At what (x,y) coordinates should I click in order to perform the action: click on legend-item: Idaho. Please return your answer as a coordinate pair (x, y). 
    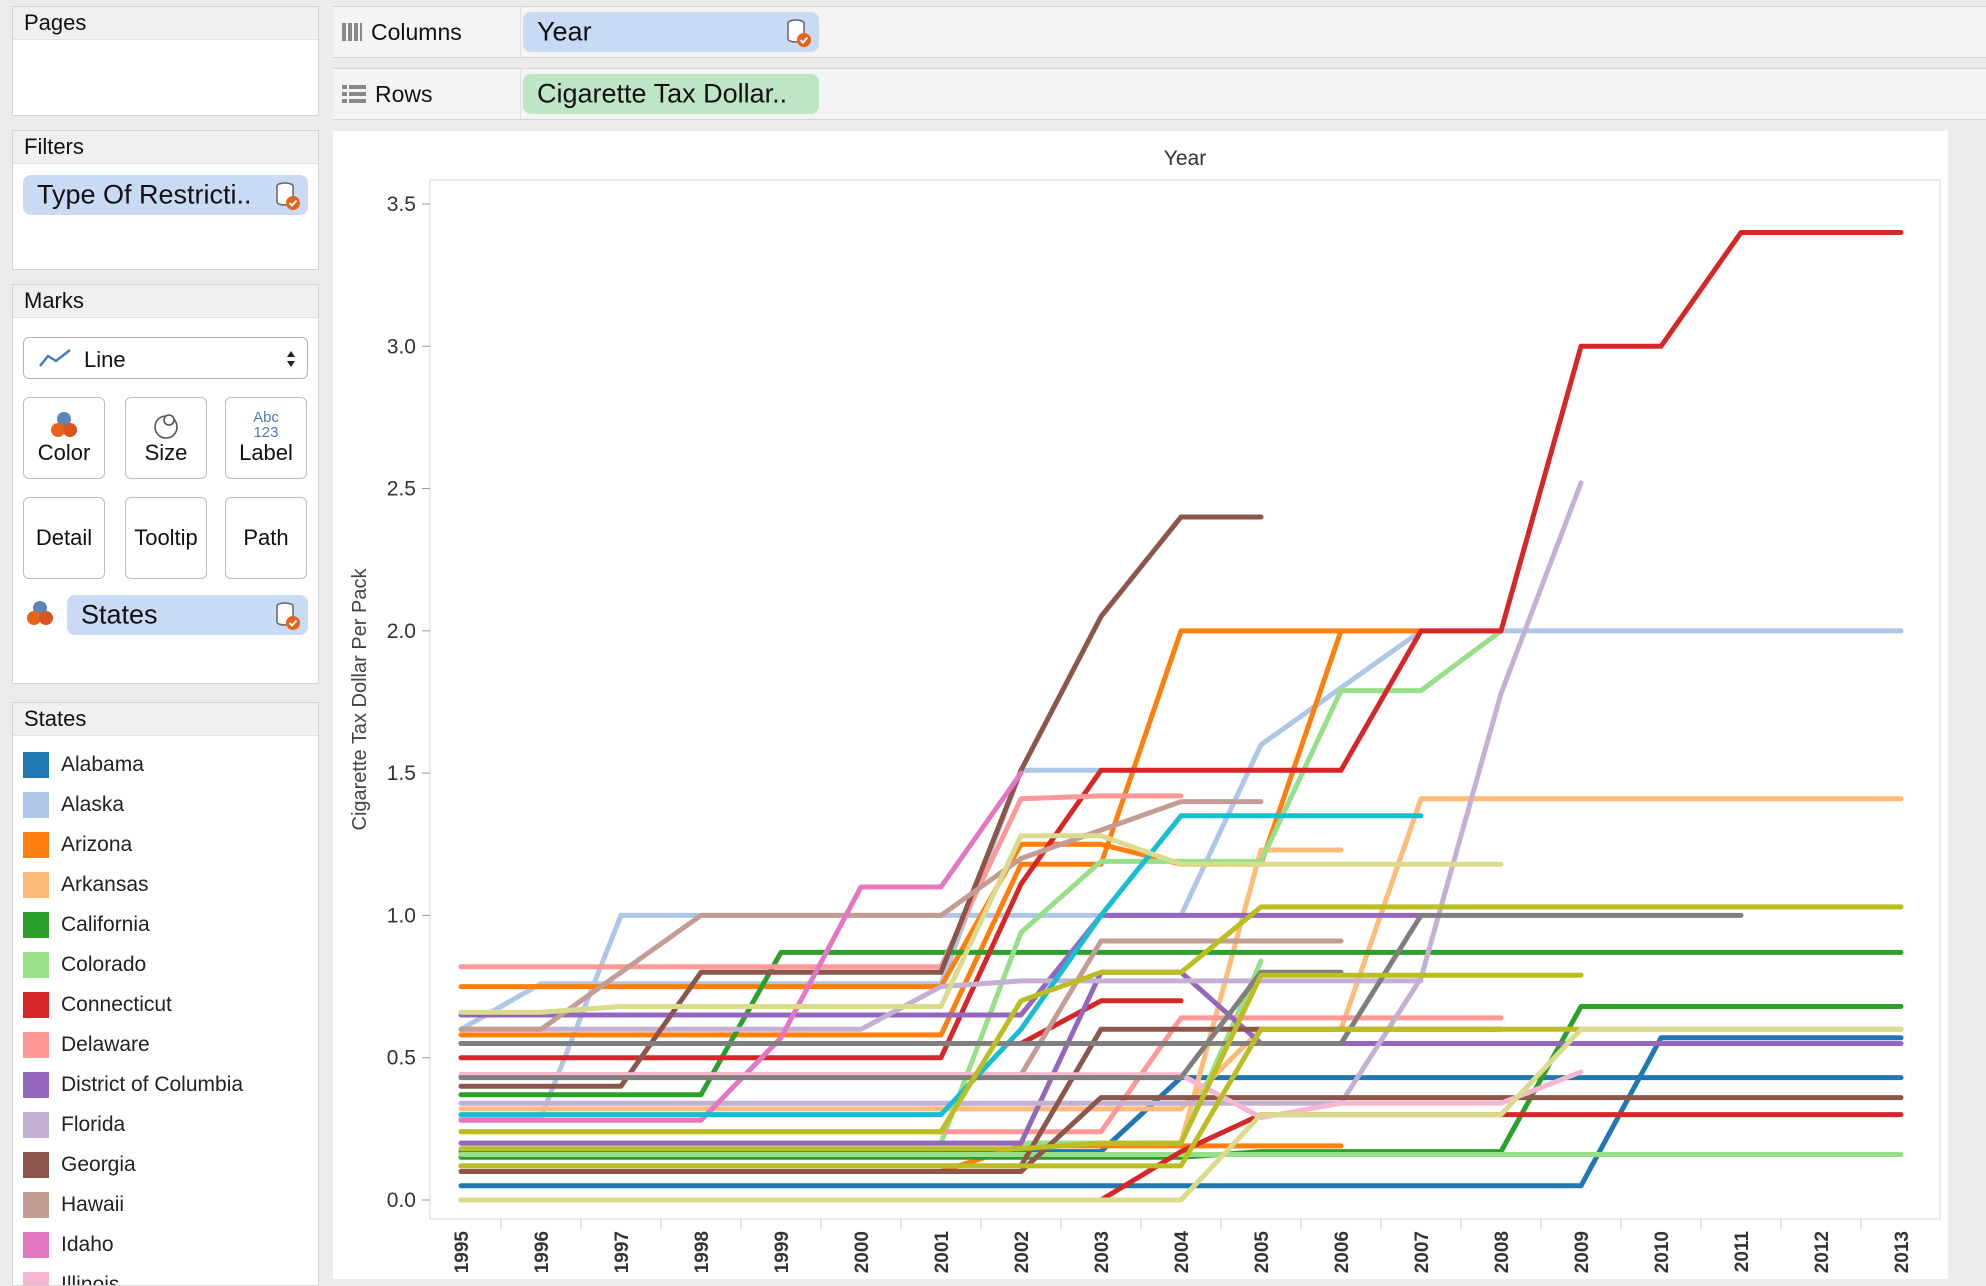
    Looking at the image, I should click on (68, 1245).